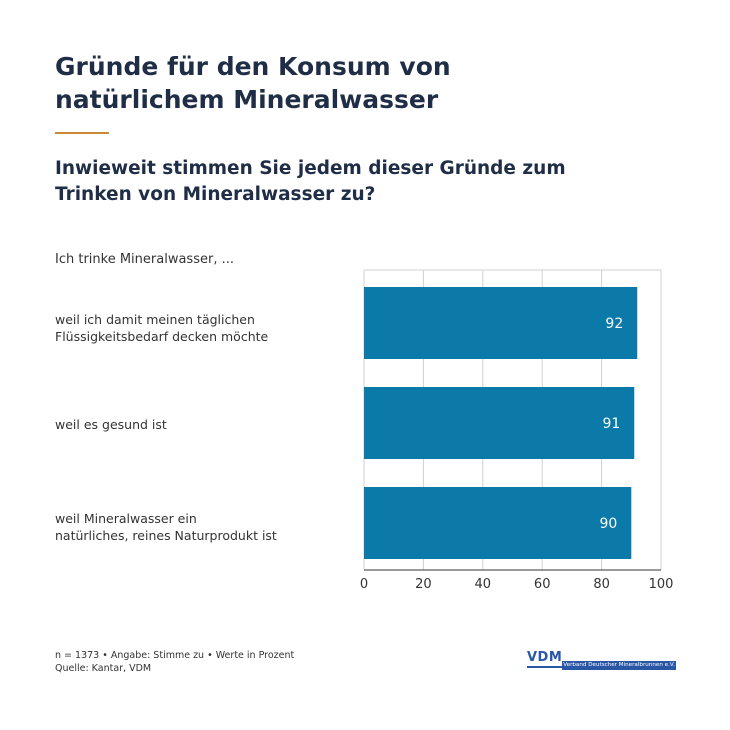  Describe the element at coordinates (614, 324) in the screenshot. I see `bar-value-label-1: 92` at that location.